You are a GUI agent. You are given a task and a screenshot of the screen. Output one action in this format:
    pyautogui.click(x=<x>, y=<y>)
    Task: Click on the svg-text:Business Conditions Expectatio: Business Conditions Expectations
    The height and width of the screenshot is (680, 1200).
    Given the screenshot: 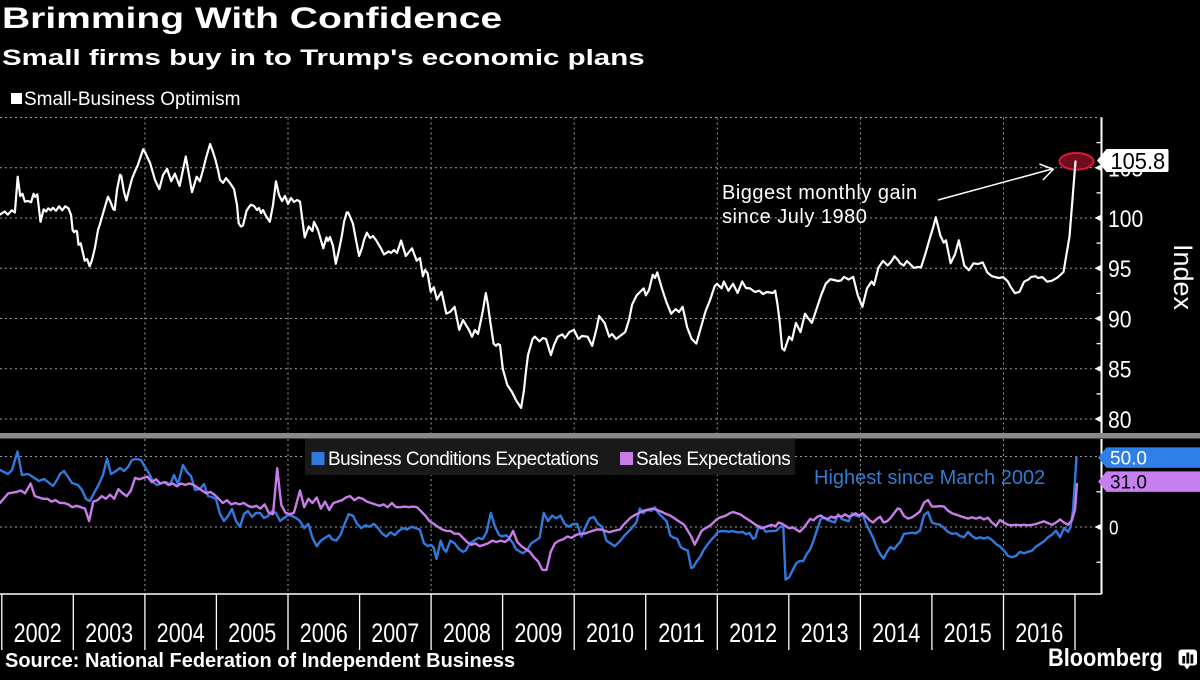 What is the action you would take?
    pyautogui.click(x=463, y=459)
    